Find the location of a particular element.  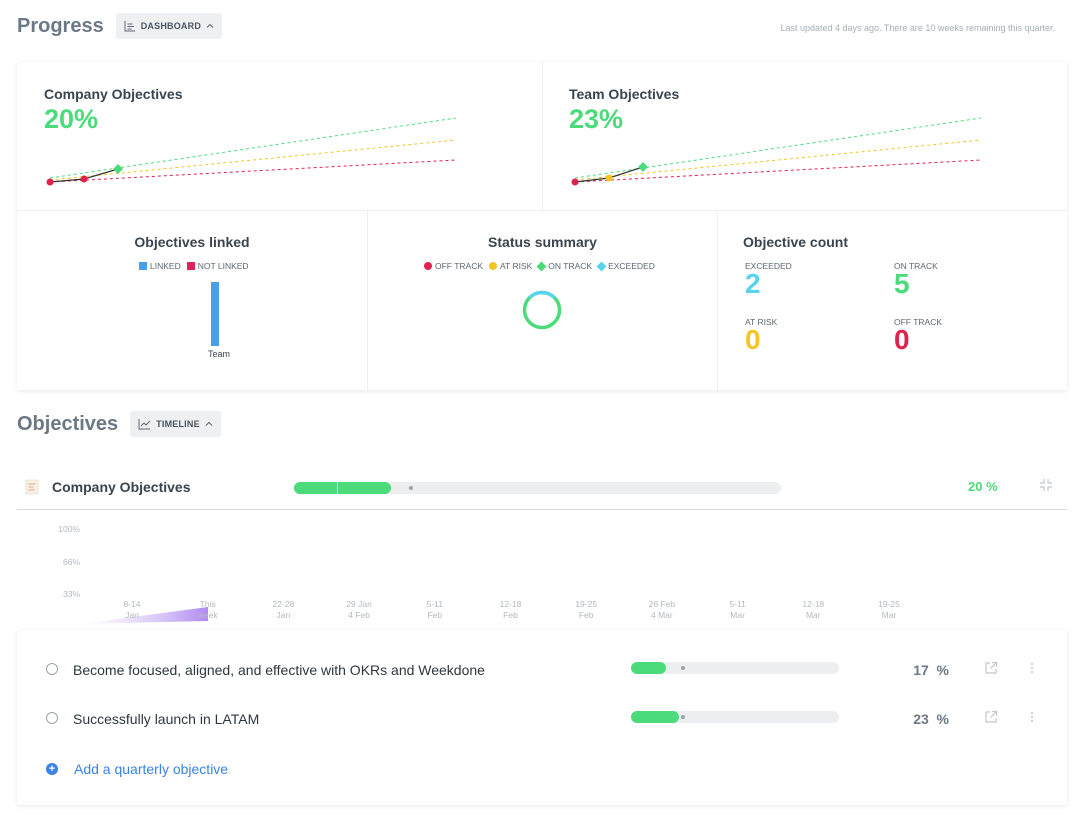

on-track-count-value: 5 is located at coordinates (902, 283).